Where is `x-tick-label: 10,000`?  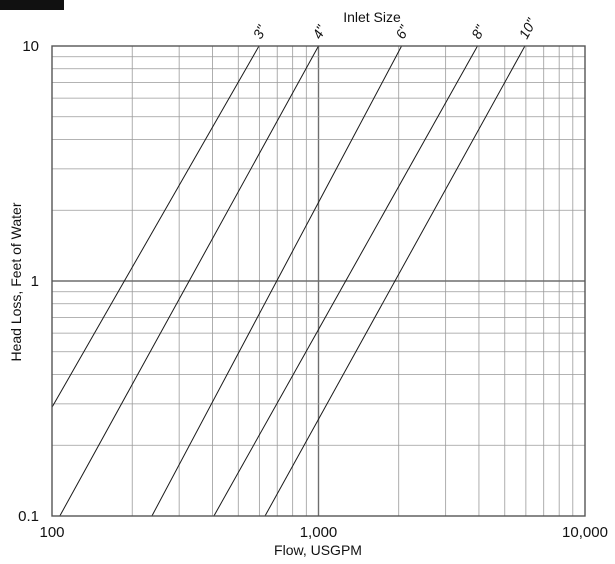 x-tick-label: 10,000 is located at coordinates (585, 532).